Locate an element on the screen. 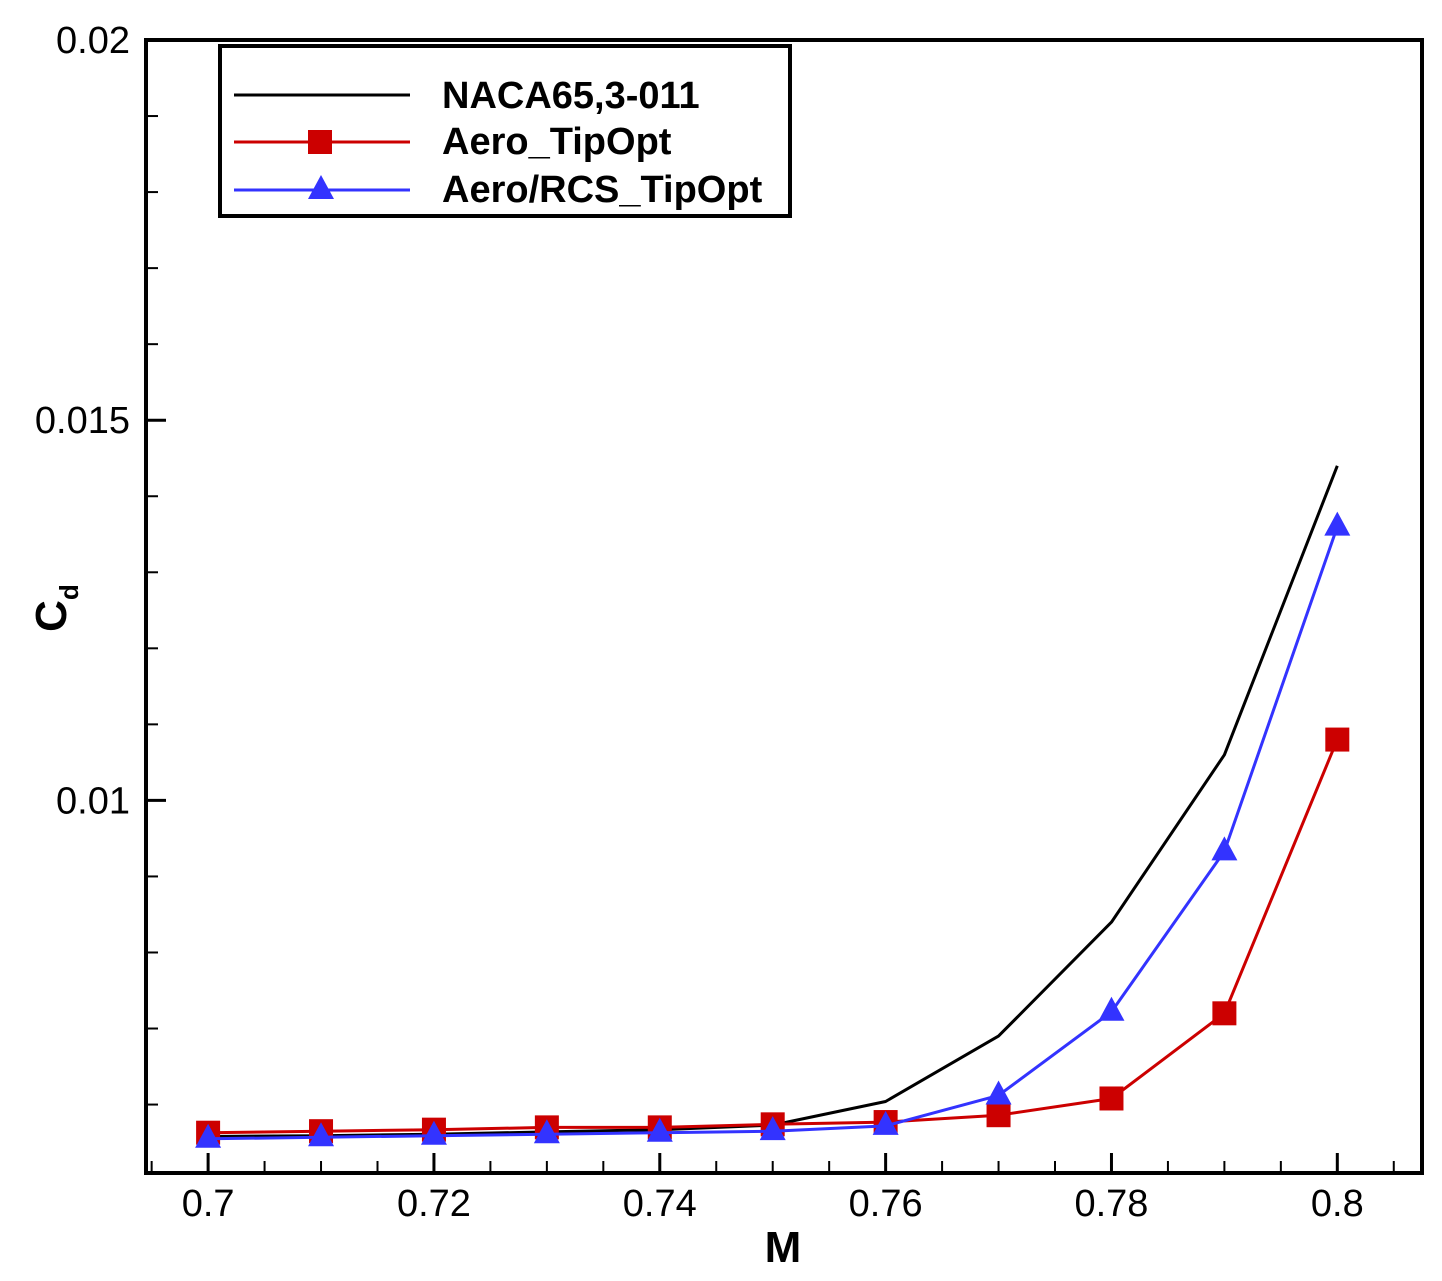  x-tick-label: 0.8 is located at coordinates (1337, 1204).